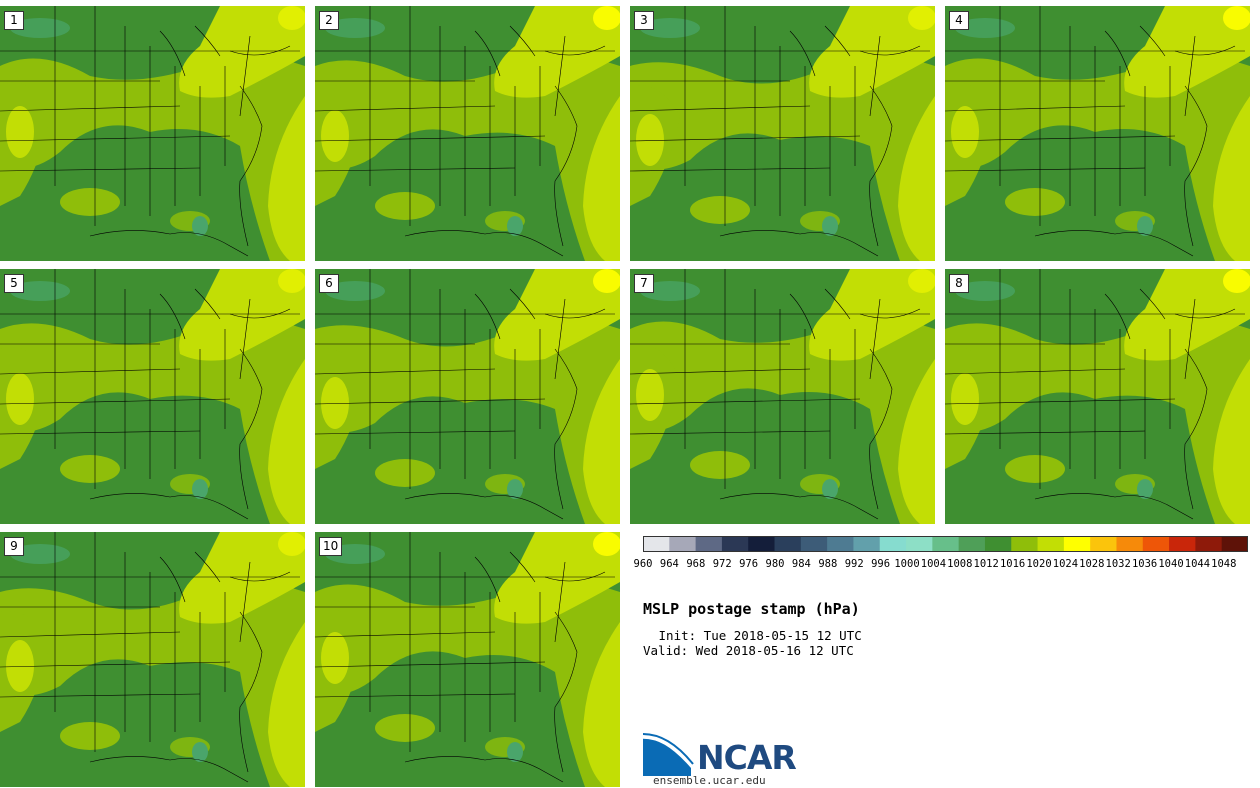 This screenshot has height=788, width=1260. I want to click on colorbar-tick-label: 1020, so click(1039, 564).